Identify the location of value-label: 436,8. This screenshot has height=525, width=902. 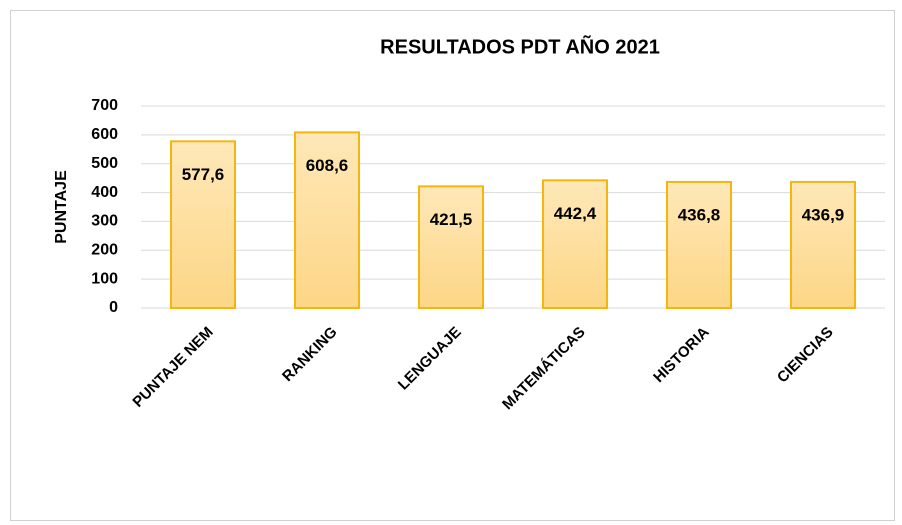
(699, 214).